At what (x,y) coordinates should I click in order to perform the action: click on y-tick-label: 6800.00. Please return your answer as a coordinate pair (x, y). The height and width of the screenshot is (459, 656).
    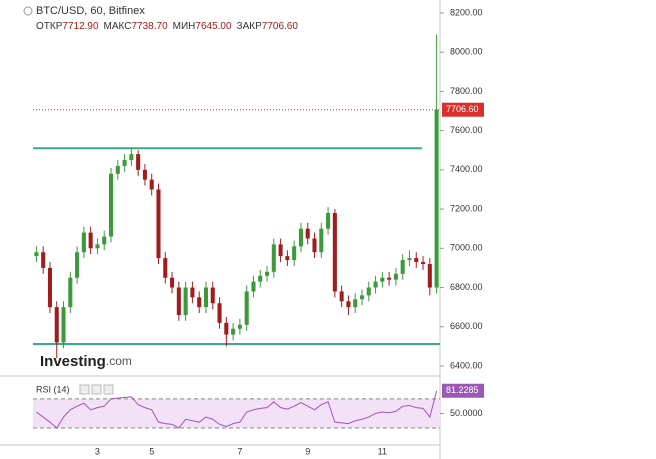
    Looking at the image, I should click on (466, 287).